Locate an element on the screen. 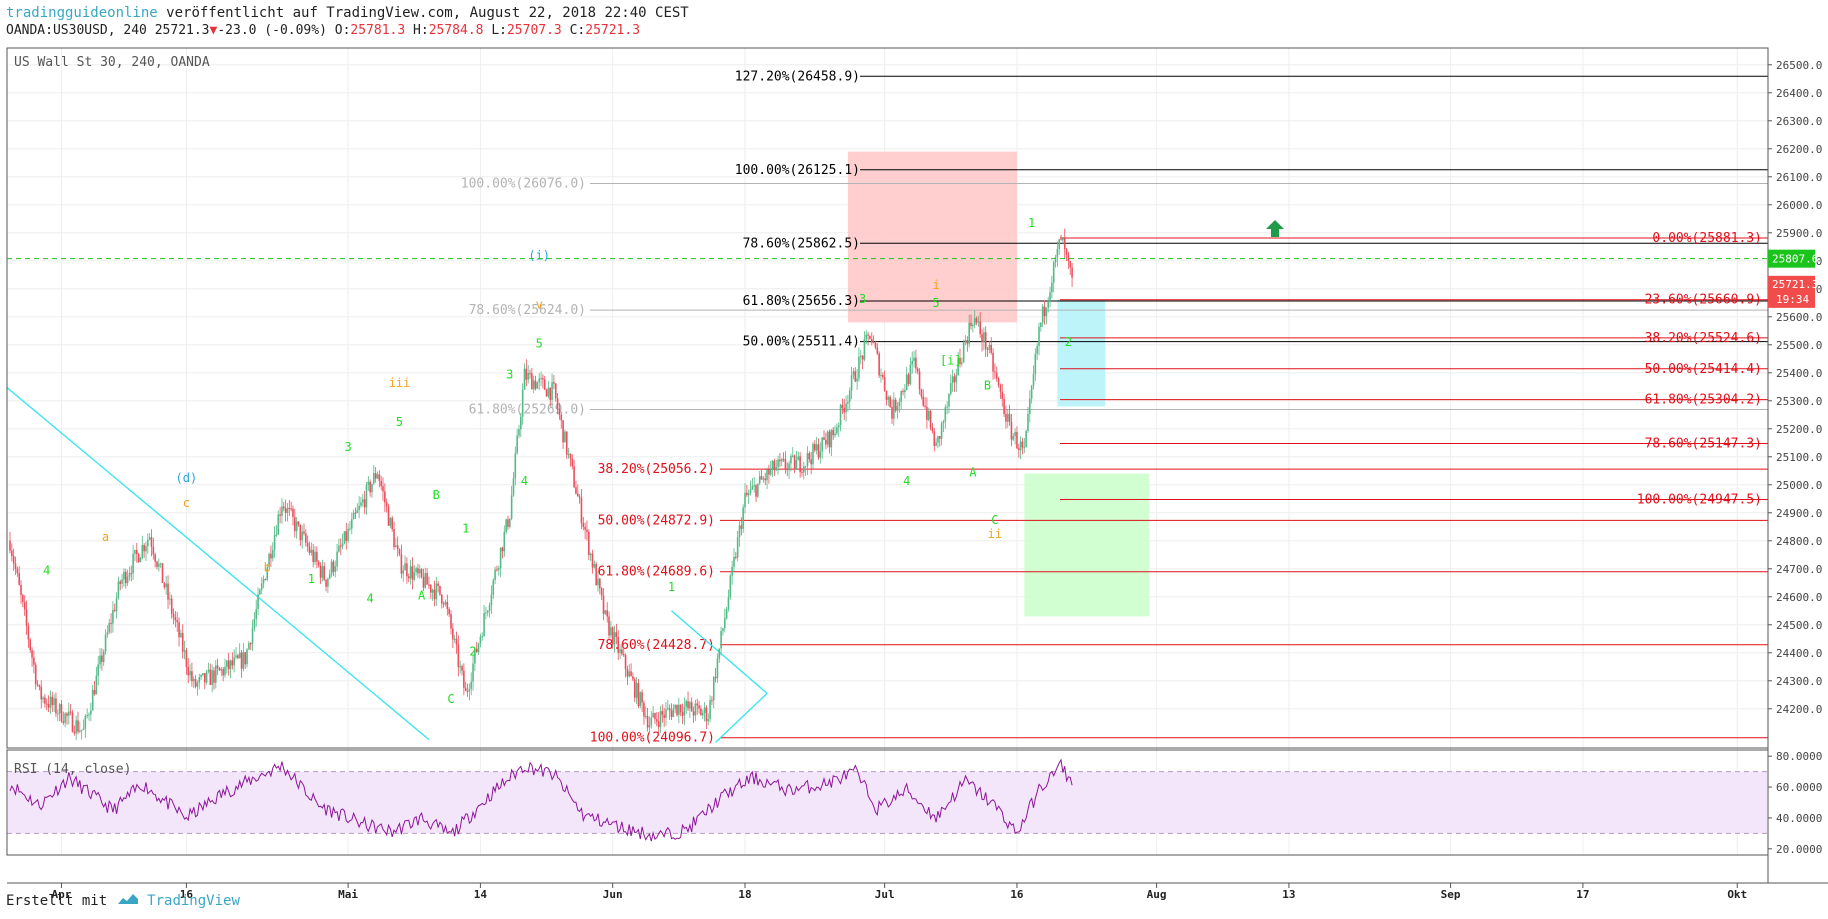 The height and width of the screenshot is (919, 1828). rsi-pane: 80.0000 60.0000 40.0000 20.0000 is located at coordinates (914, 803).